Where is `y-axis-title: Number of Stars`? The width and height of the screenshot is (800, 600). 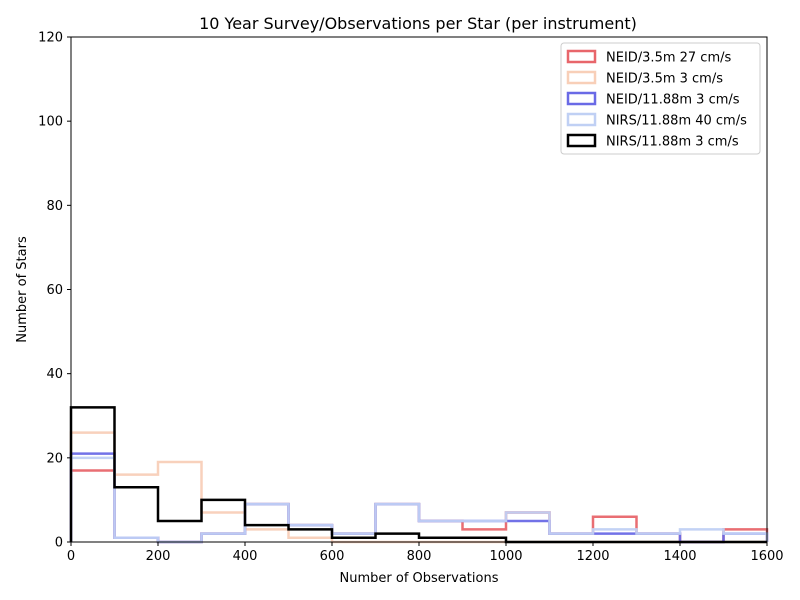 y-axis-title: Number of Stars is located at coordinates (22, 289).